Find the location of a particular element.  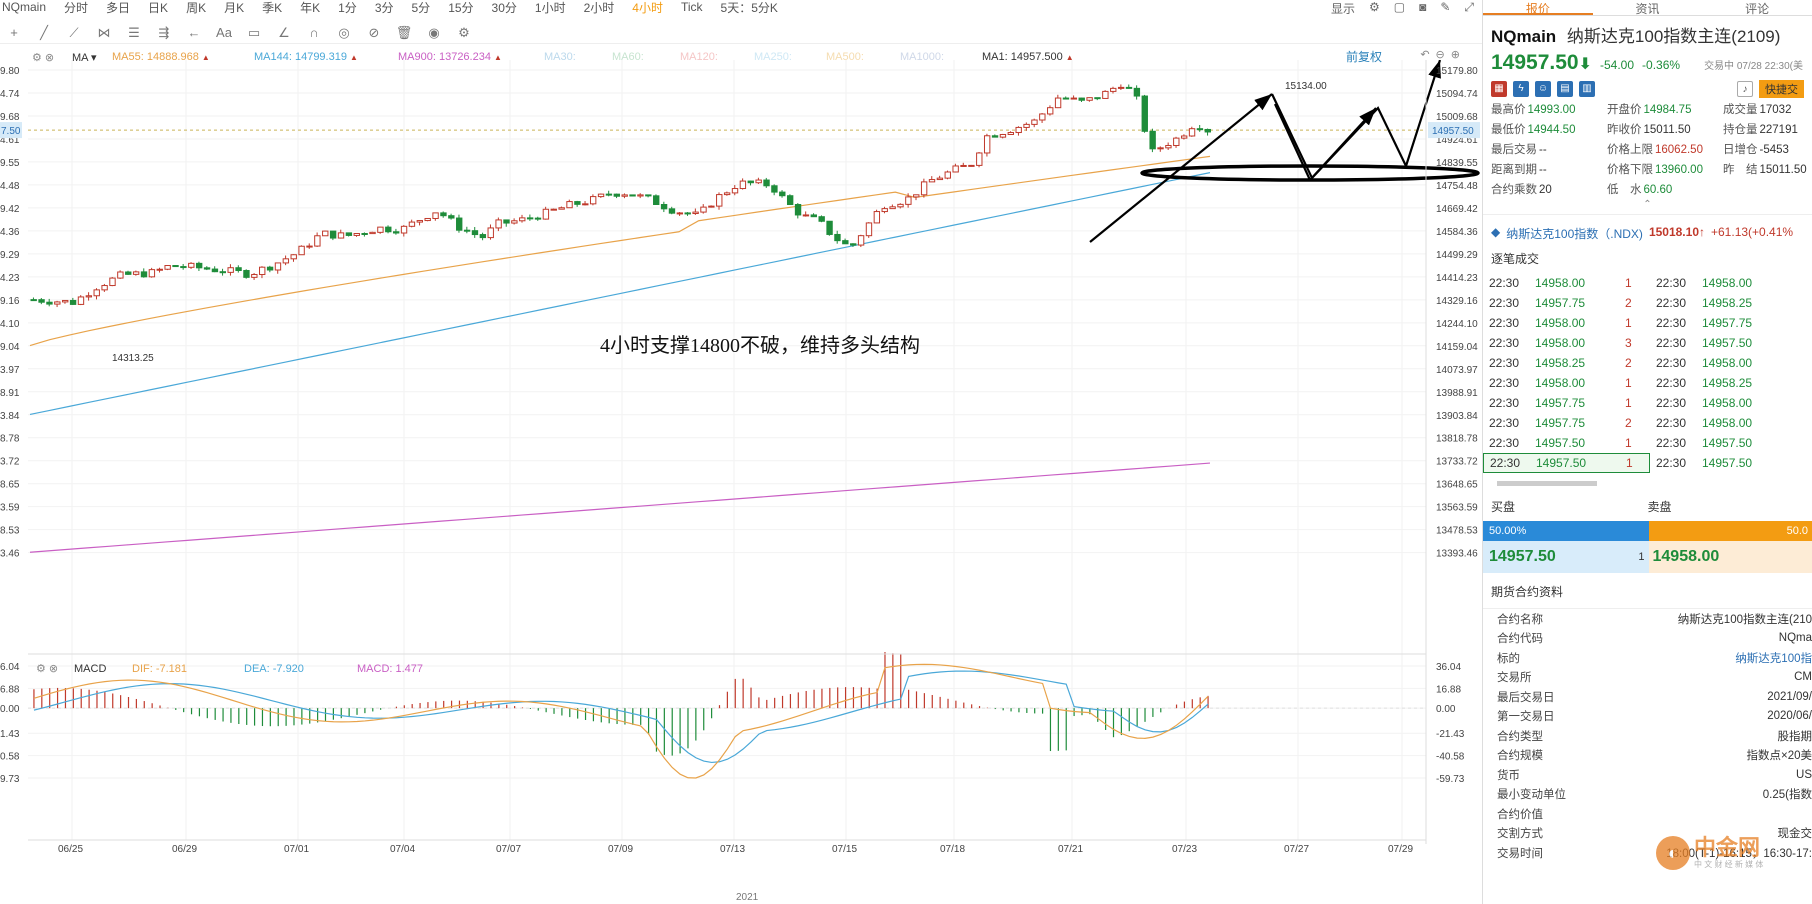

bell-icon: ♪ is located at coordinates (1745, 89).